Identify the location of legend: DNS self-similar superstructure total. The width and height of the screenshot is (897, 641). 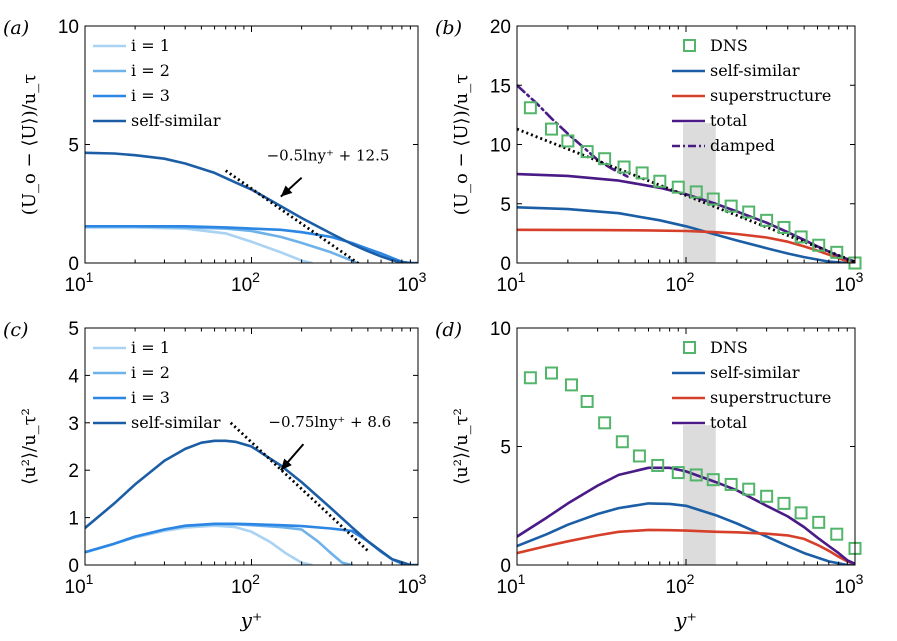
(751, 385).